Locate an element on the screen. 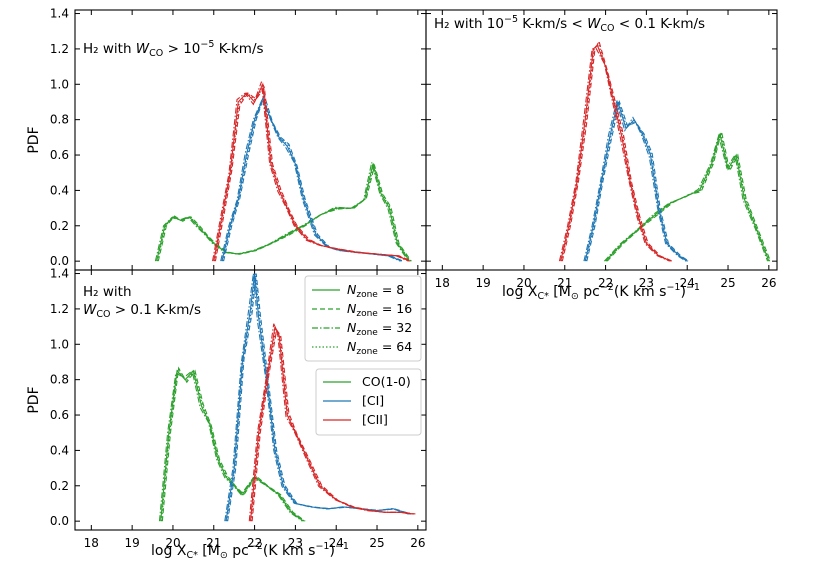  legend-nzone-label-64: Nzone = 64 is located at coordinates (379, 348).